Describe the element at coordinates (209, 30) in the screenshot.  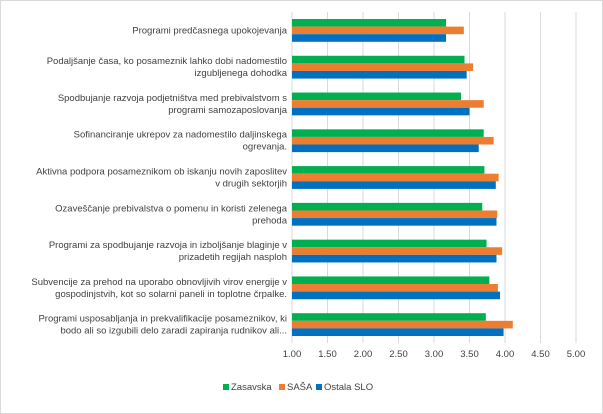
I see `category-label: Programi predčasnega upokojevanja` at that location.